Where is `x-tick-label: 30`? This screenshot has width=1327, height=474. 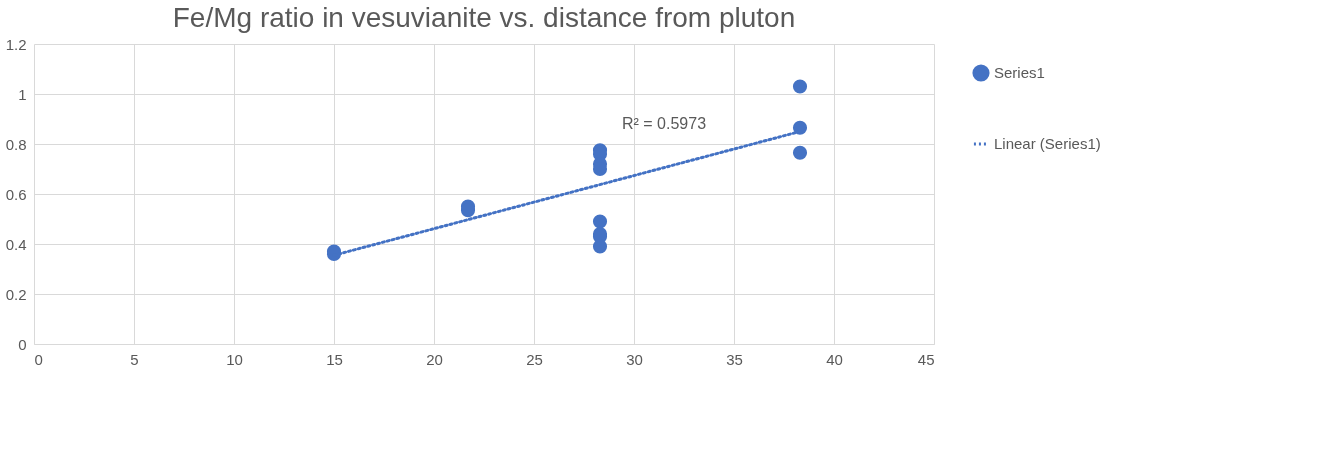
x-tick-label: 30 is located at coordinates (634, 359).